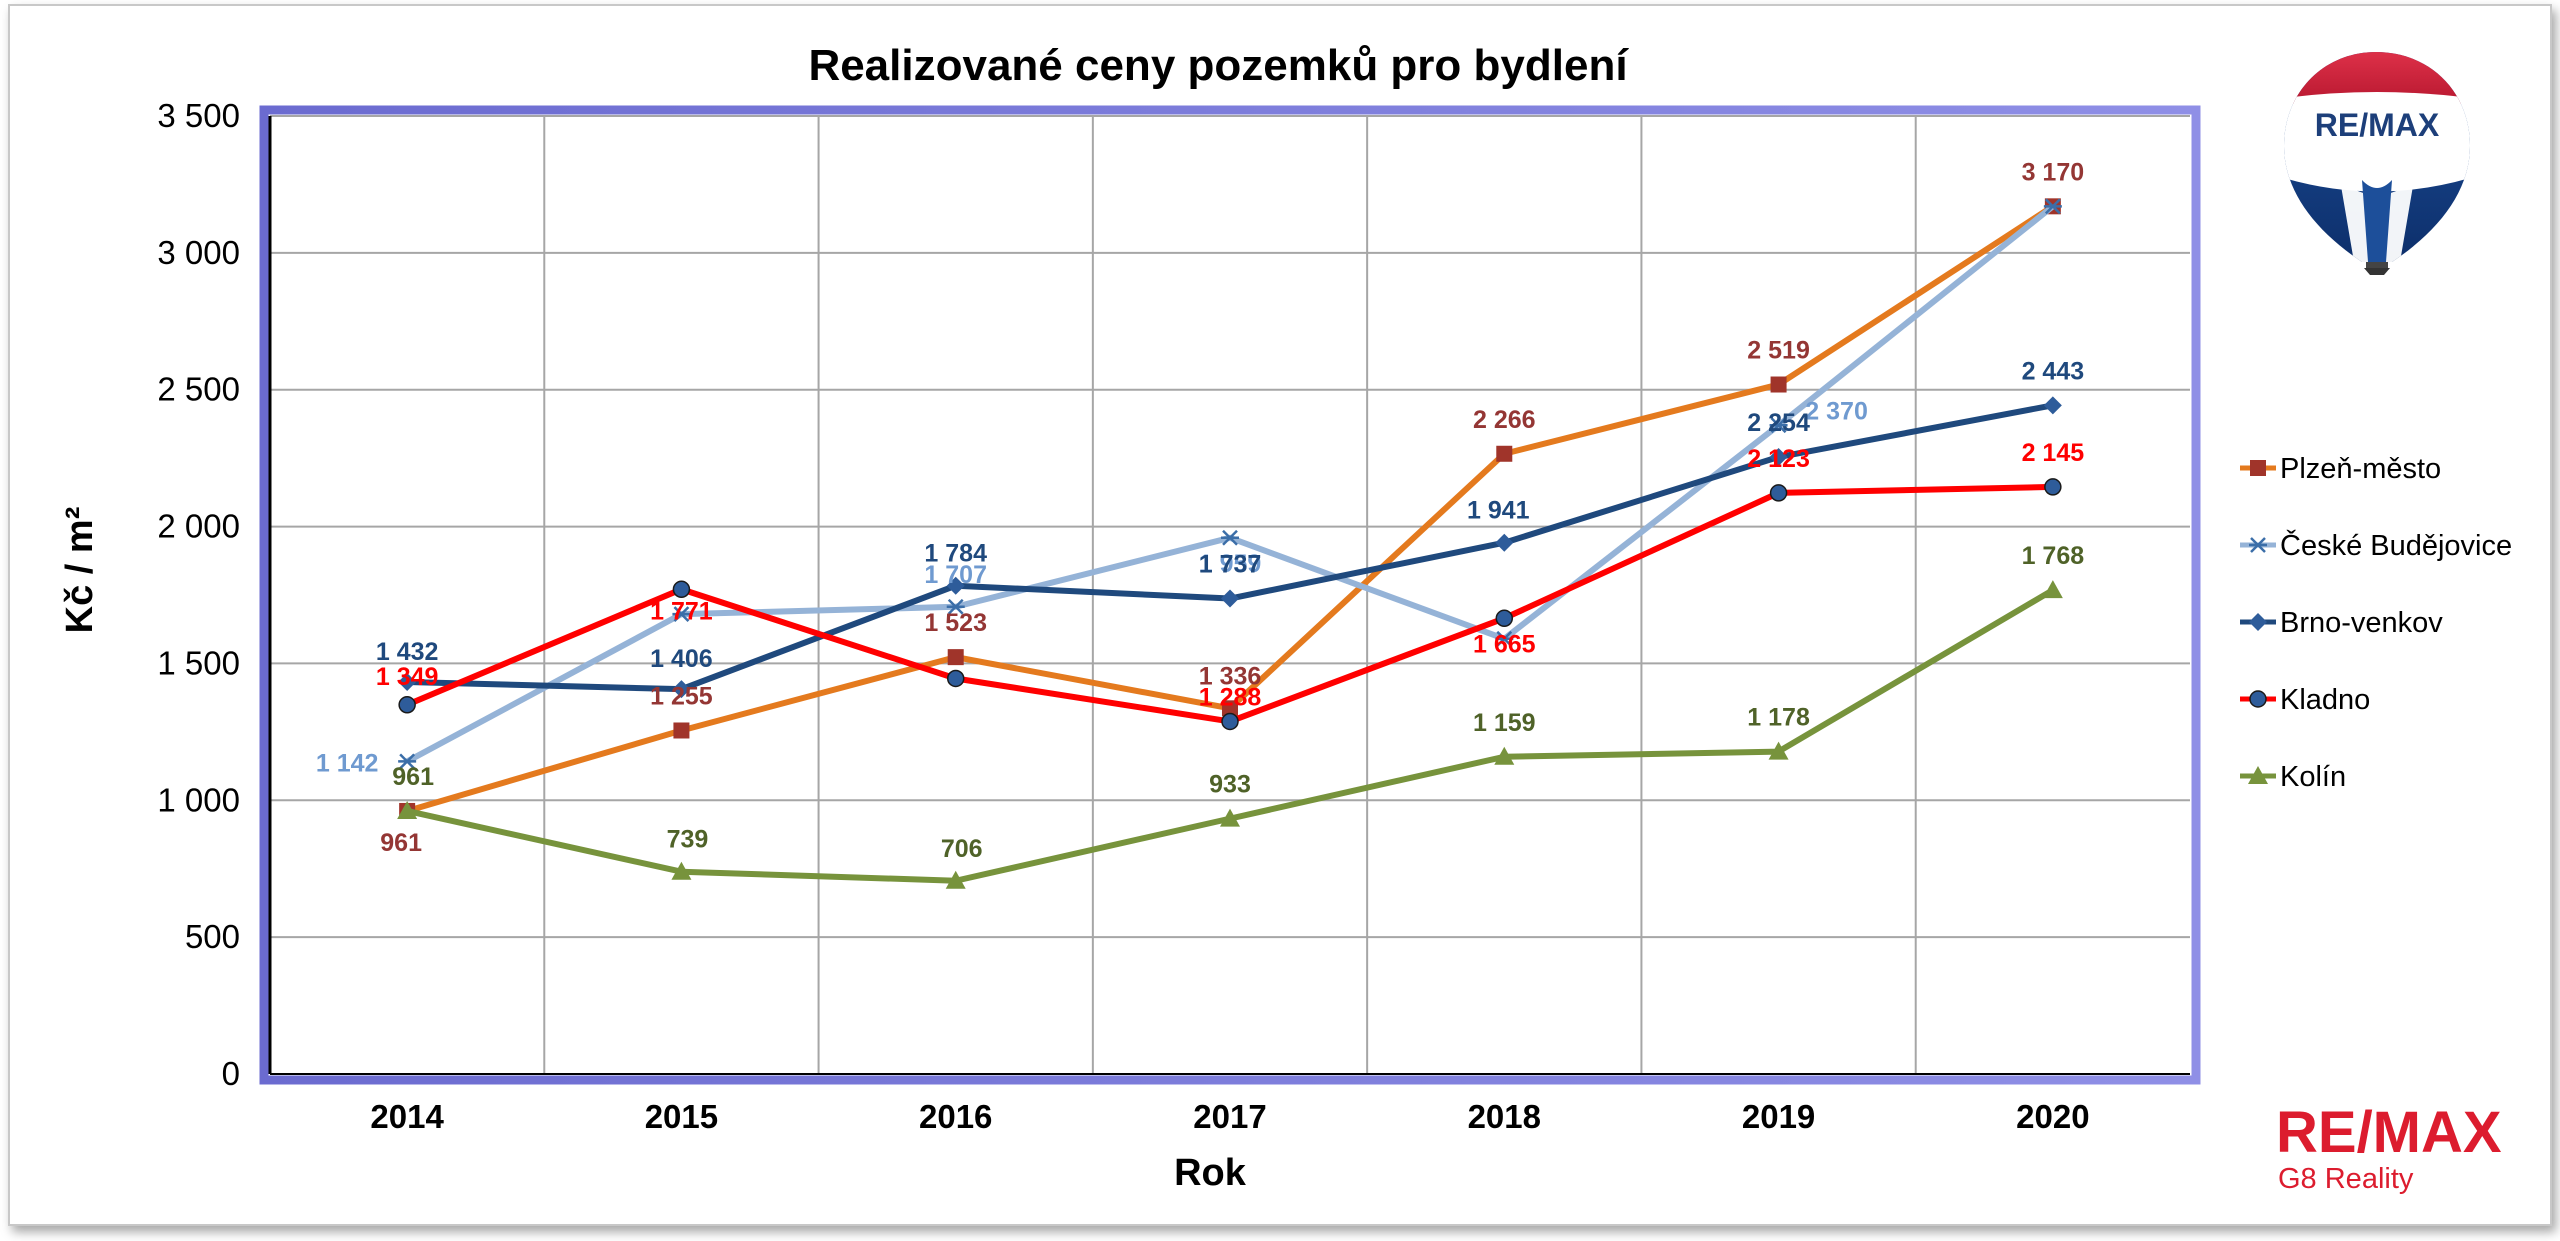 The height and width of the screenshot is (1241, 2560). Describe the element at coordinates (955, 575) in the screenshot. I see `data-label: 1 707` at that location.